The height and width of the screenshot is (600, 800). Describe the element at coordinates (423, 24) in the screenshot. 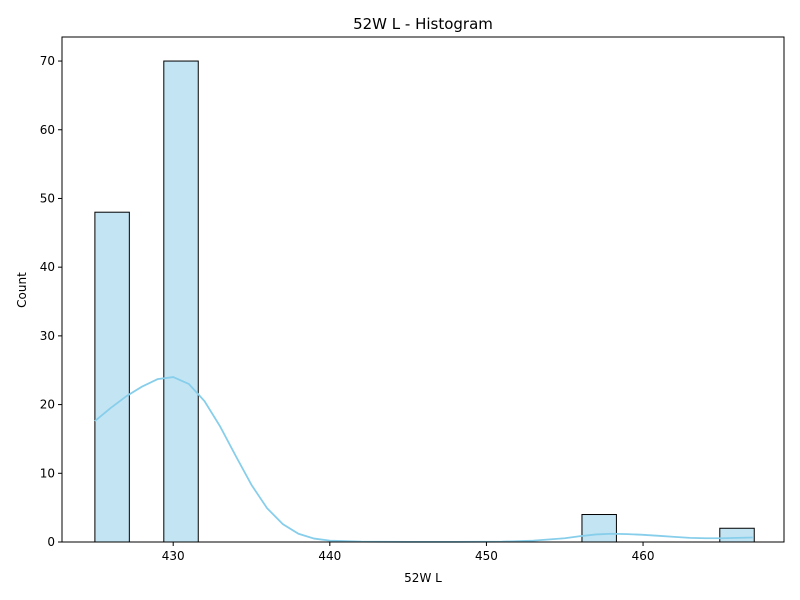

I see `chart-title: 52W L - Histogram` at that location.